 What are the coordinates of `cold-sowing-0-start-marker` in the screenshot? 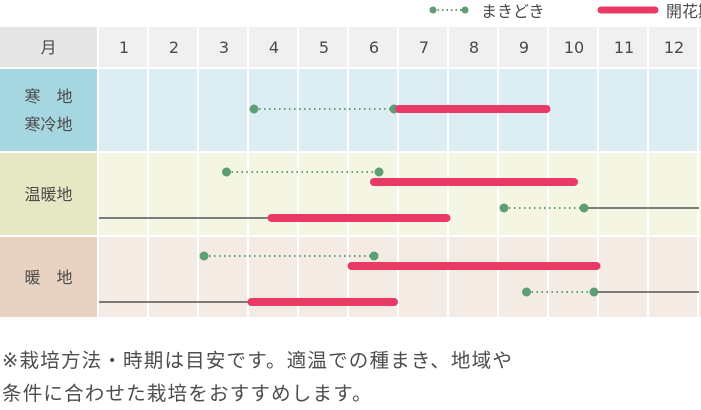 It's located at (254, 109).